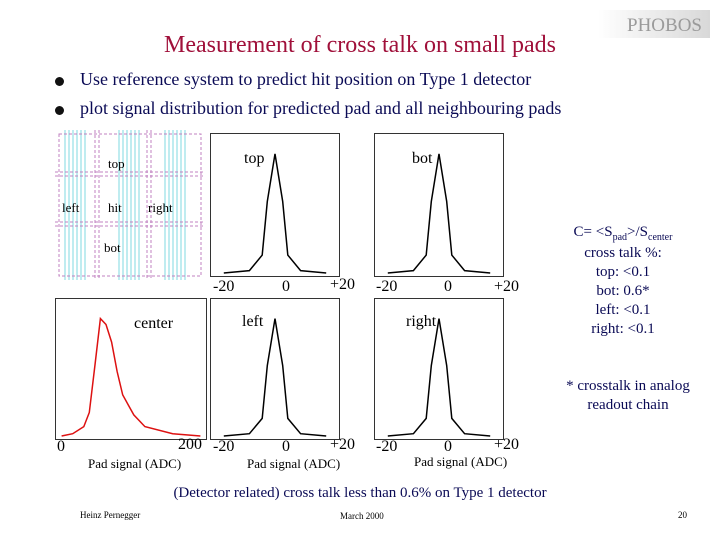 The height and width of the screenshot is (540, 720). I want to click on histogram-left, so click(275, 369).